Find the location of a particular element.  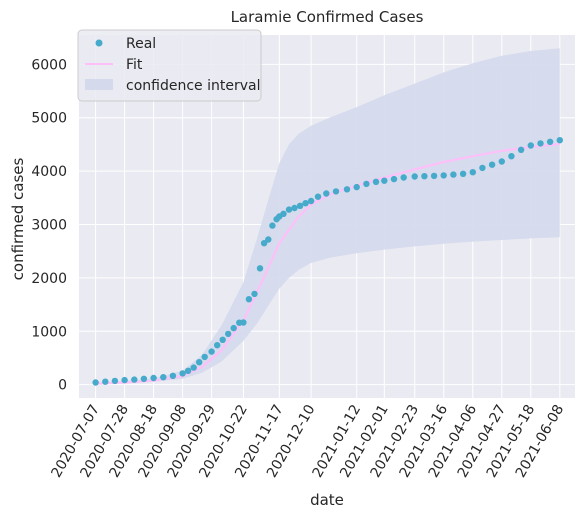

legend: Real Fit confidence interval is located at coordinates (169, 65).